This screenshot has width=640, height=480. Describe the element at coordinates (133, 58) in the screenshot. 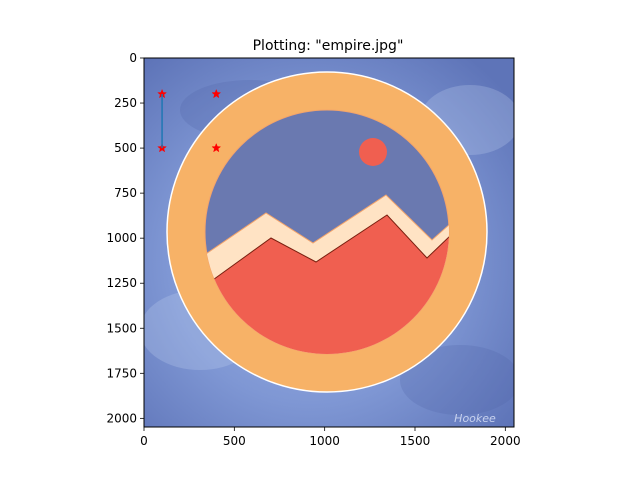

I see `y-tick-label: 0` at that location.